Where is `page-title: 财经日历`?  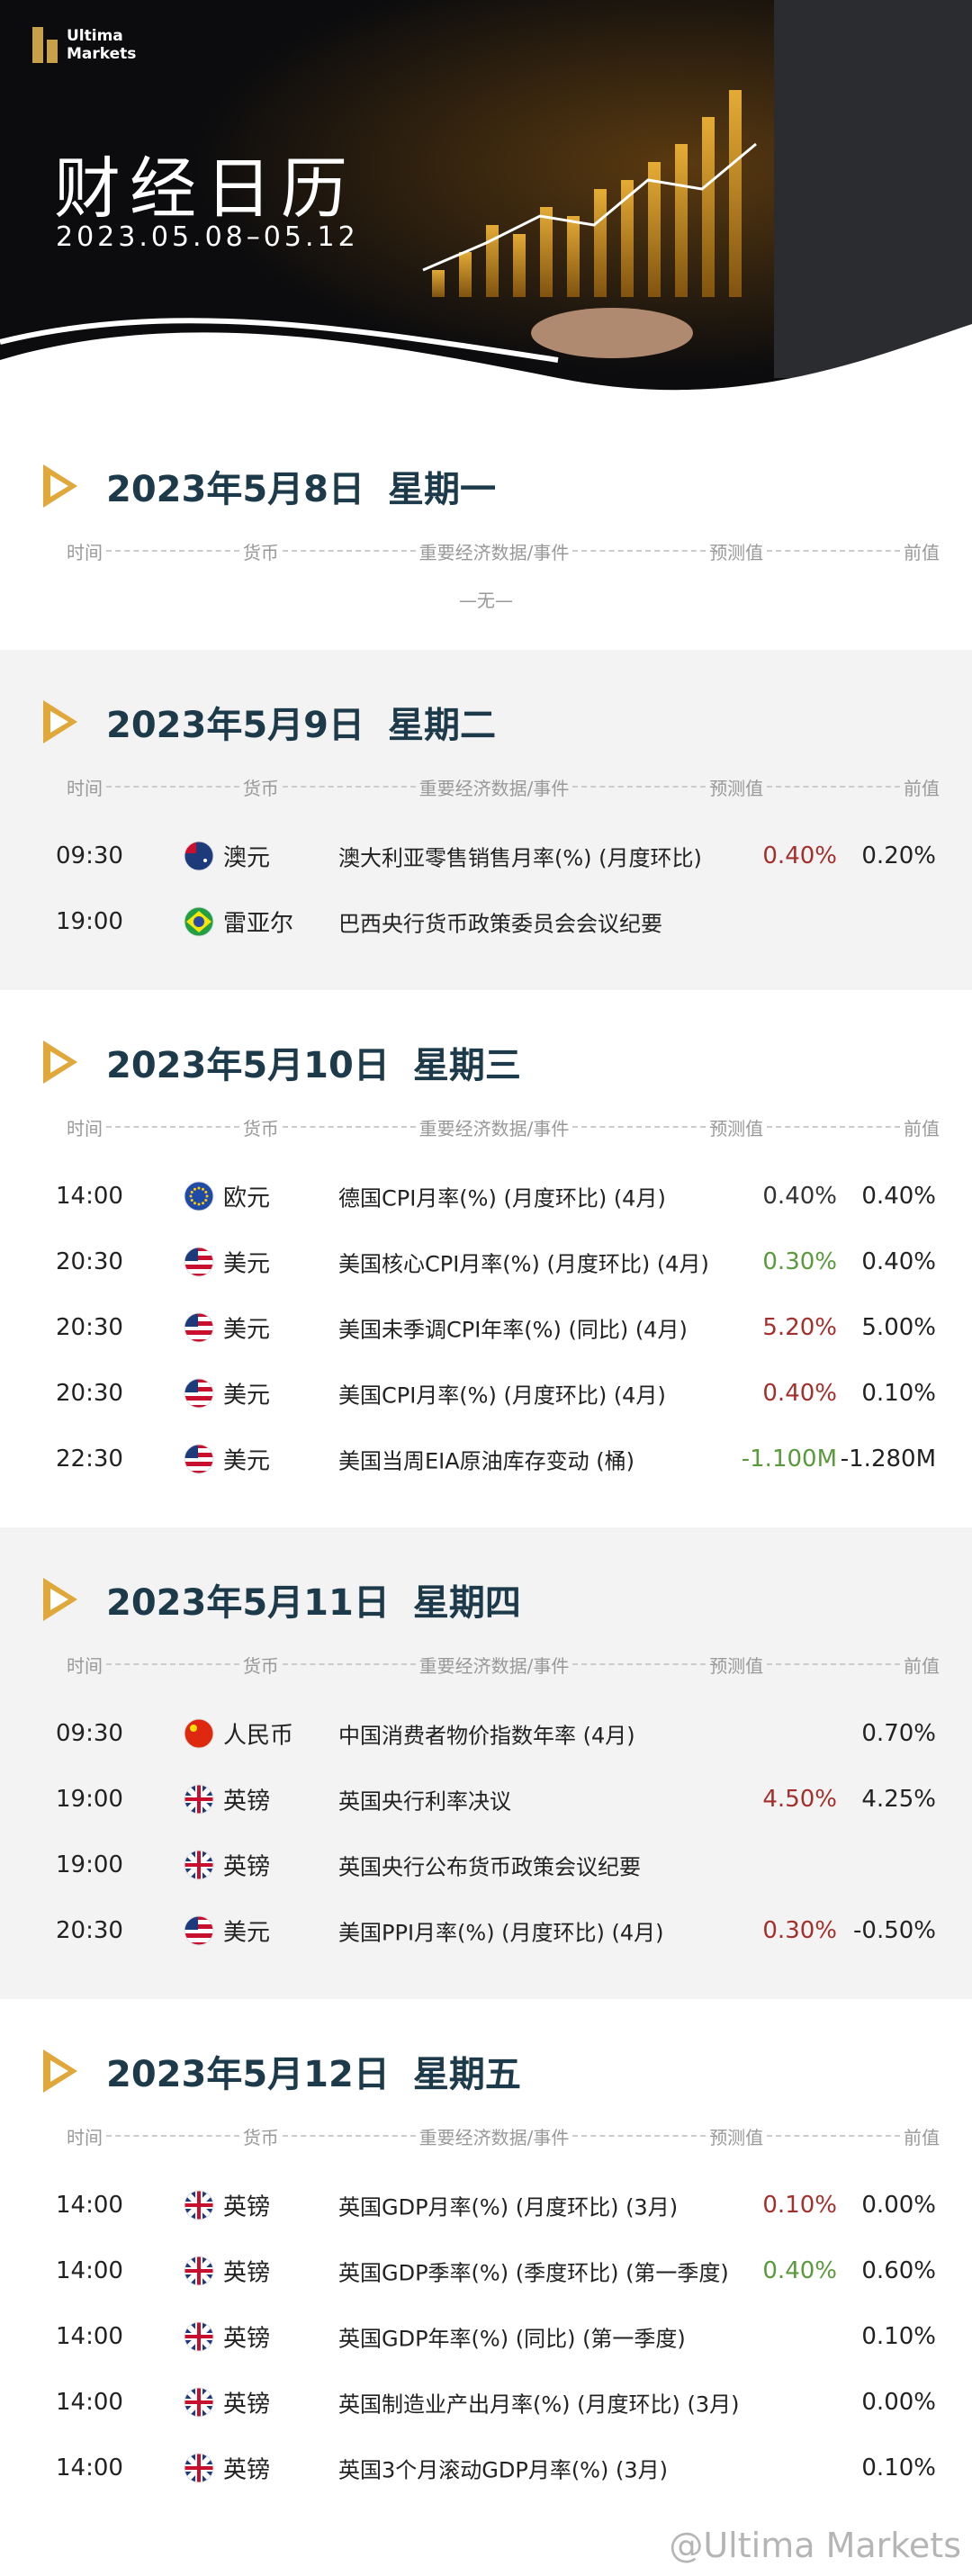
page-title: 财经日历 is located at coordinates (205, 189).